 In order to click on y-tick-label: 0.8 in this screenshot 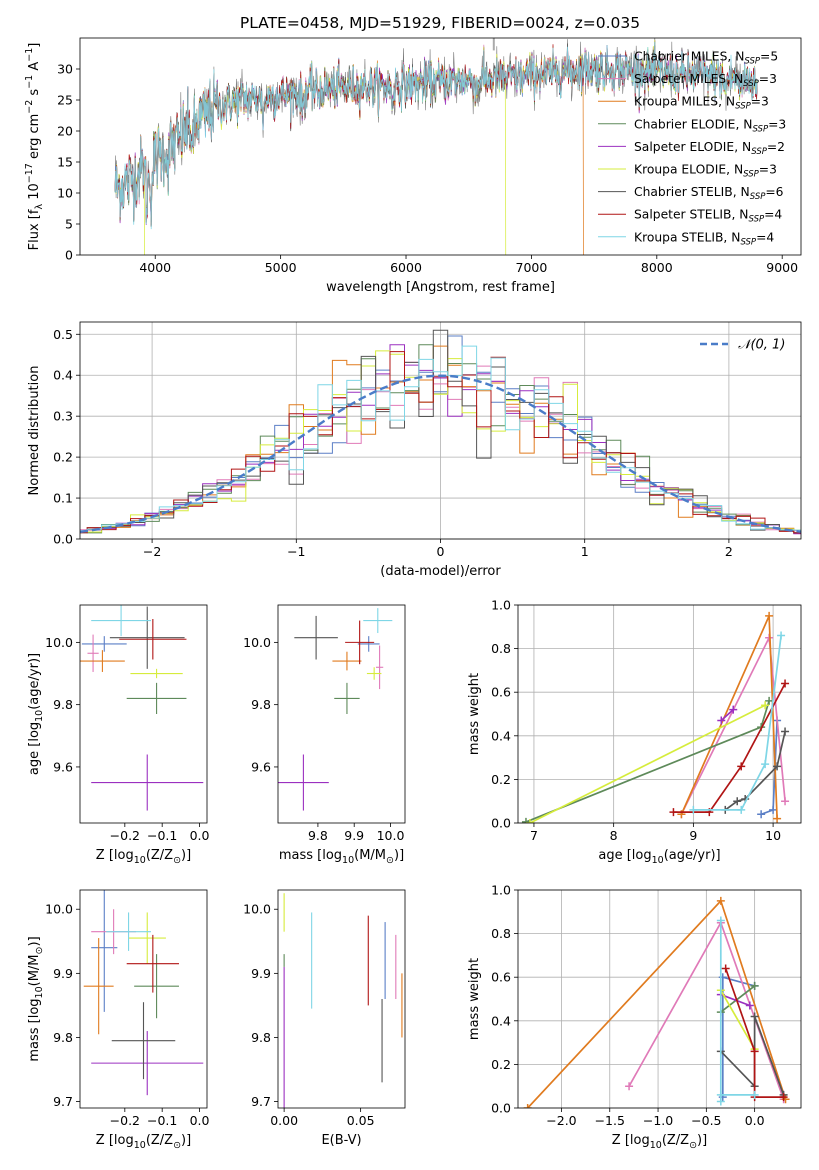, I will do `click(501, 648)`.